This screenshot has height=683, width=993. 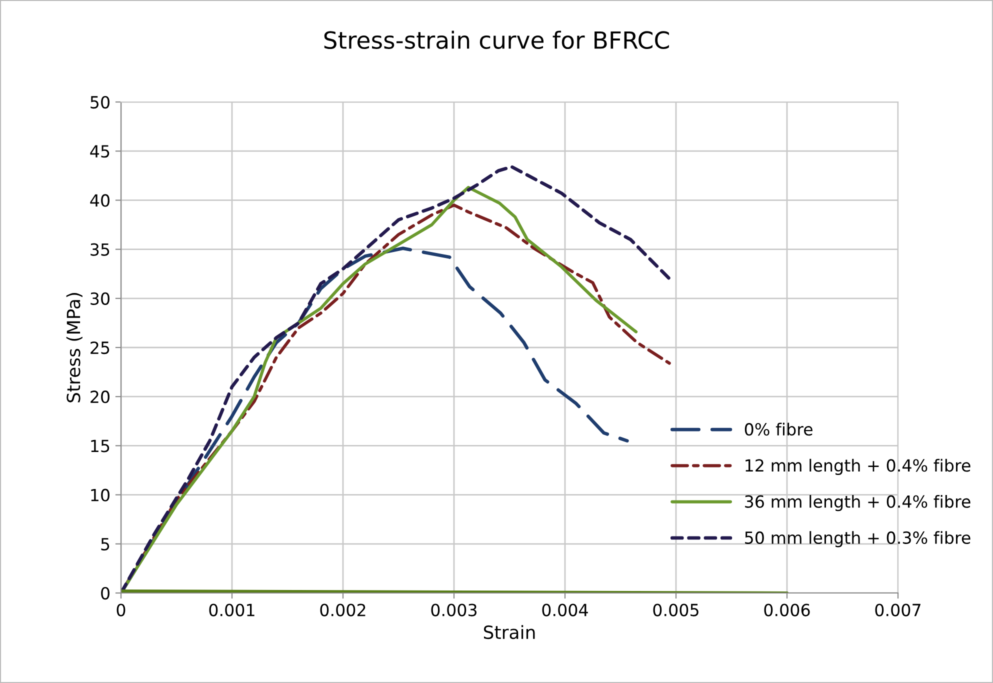 What do you see at coordinates (100, 151) in the screenshot?
I see `y-tick-label: 45` at bounding box center [100, 151].